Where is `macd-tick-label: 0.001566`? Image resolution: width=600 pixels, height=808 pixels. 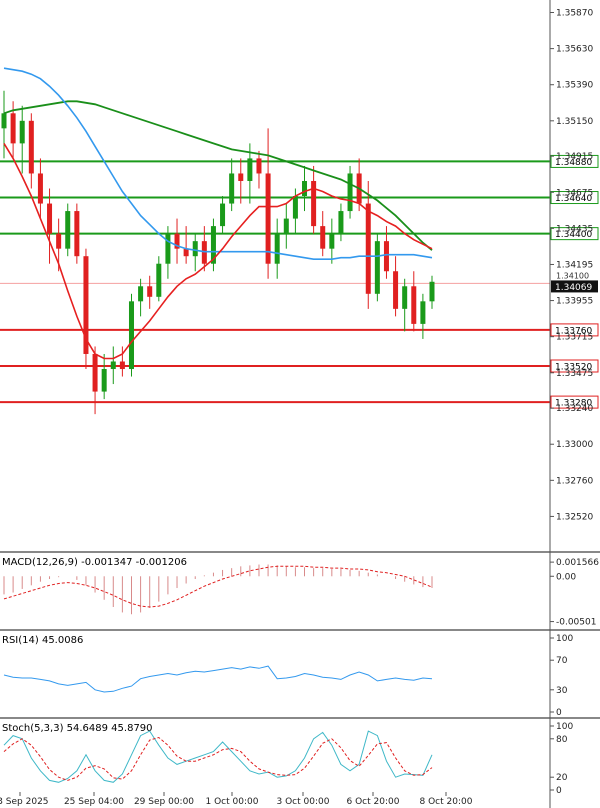 macd-tick-label: 0.001566 is located at coordinates (577, 563).